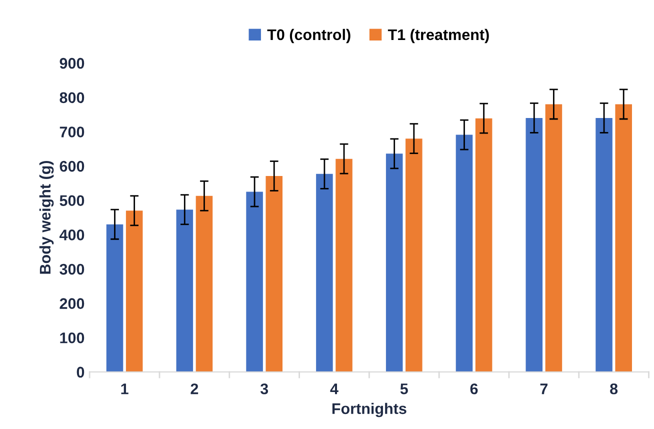 This screenshot has height=429, width=654. I want to click on x-tick-label: 1, so click(124, 389).